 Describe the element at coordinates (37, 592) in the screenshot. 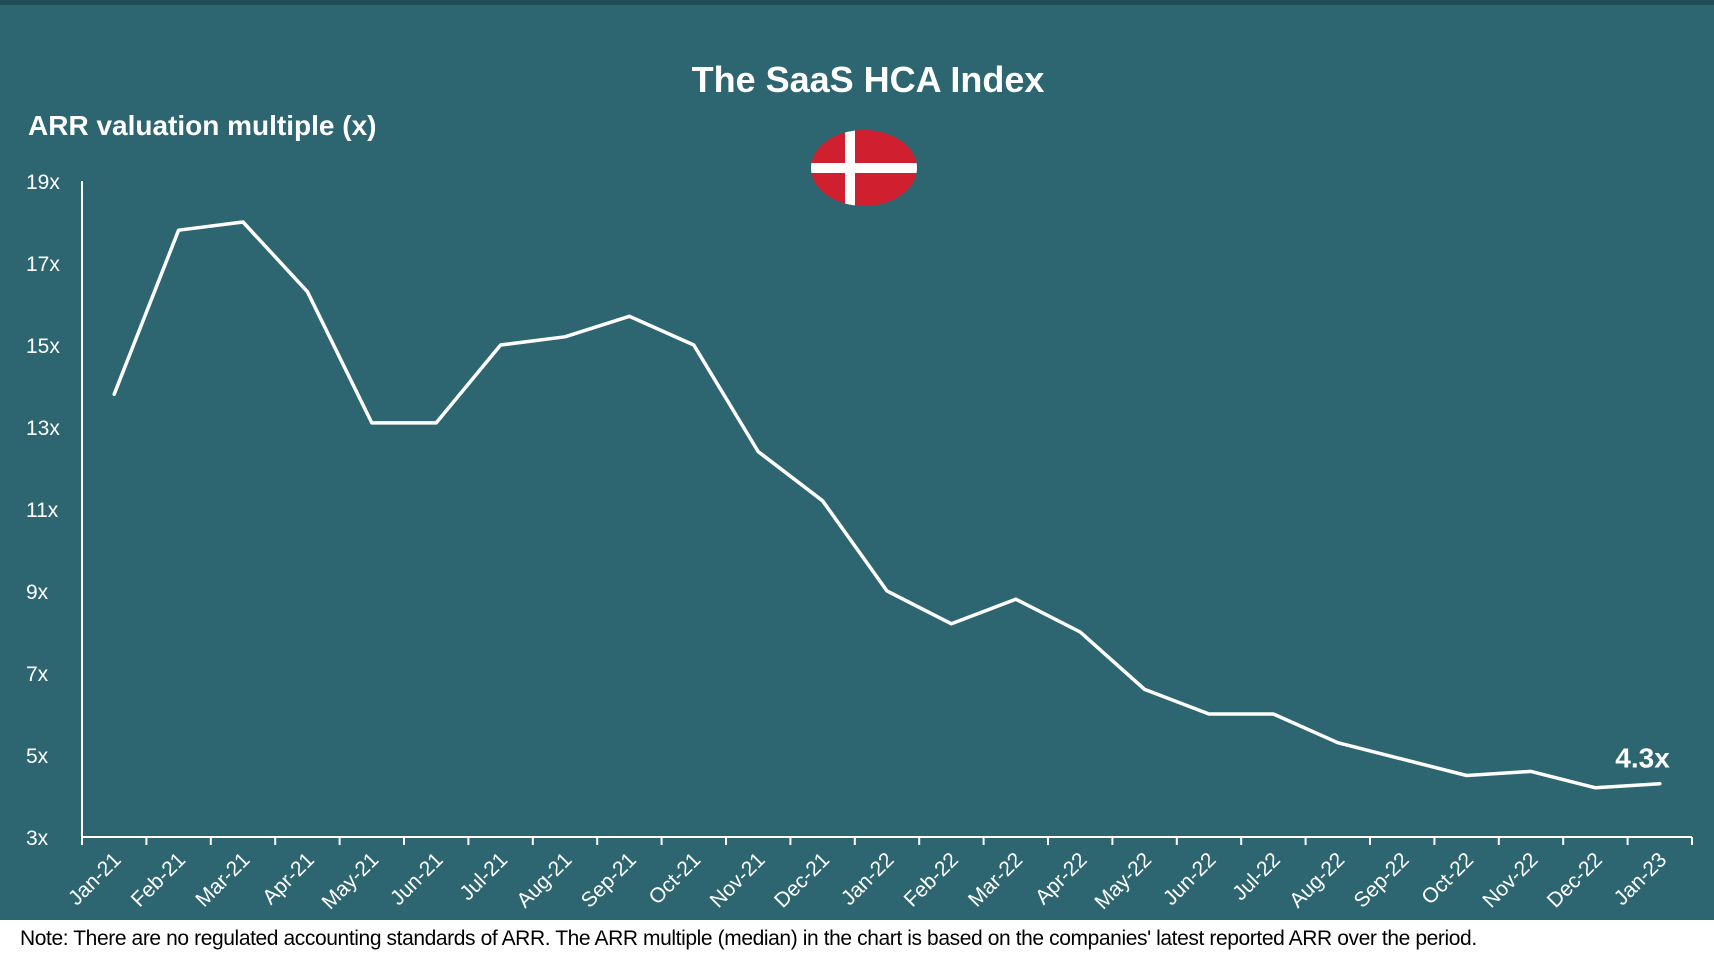

I see `y-tick-label: 9x` at that location.